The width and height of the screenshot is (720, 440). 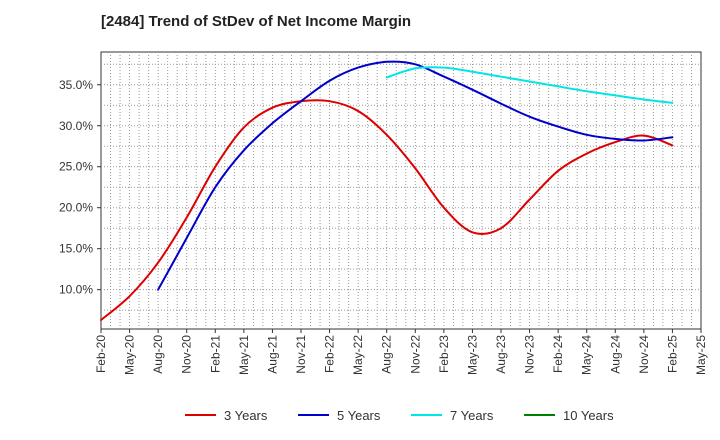 What do you see at coordinates (701, 355) in the screenshot?
I see `x-tick-label: May-25` at bounding box center [701, 355].